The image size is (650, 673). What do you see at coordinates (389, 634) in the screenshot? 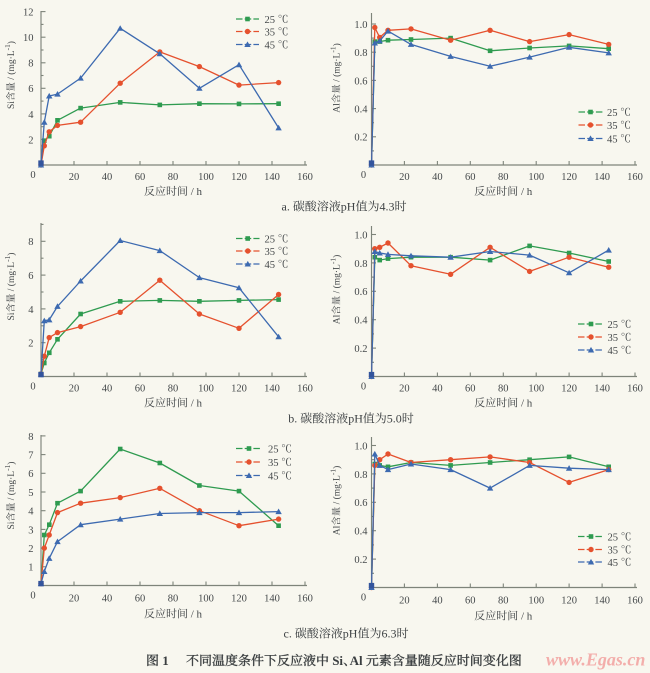
I see `svg-text: 6.3` at bounding box center [389, 634].